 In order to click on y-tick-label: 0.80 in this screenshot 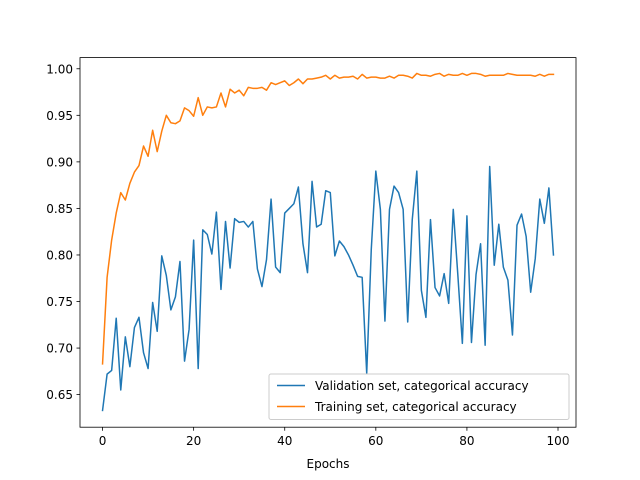, I will do `click(59, 255)`.